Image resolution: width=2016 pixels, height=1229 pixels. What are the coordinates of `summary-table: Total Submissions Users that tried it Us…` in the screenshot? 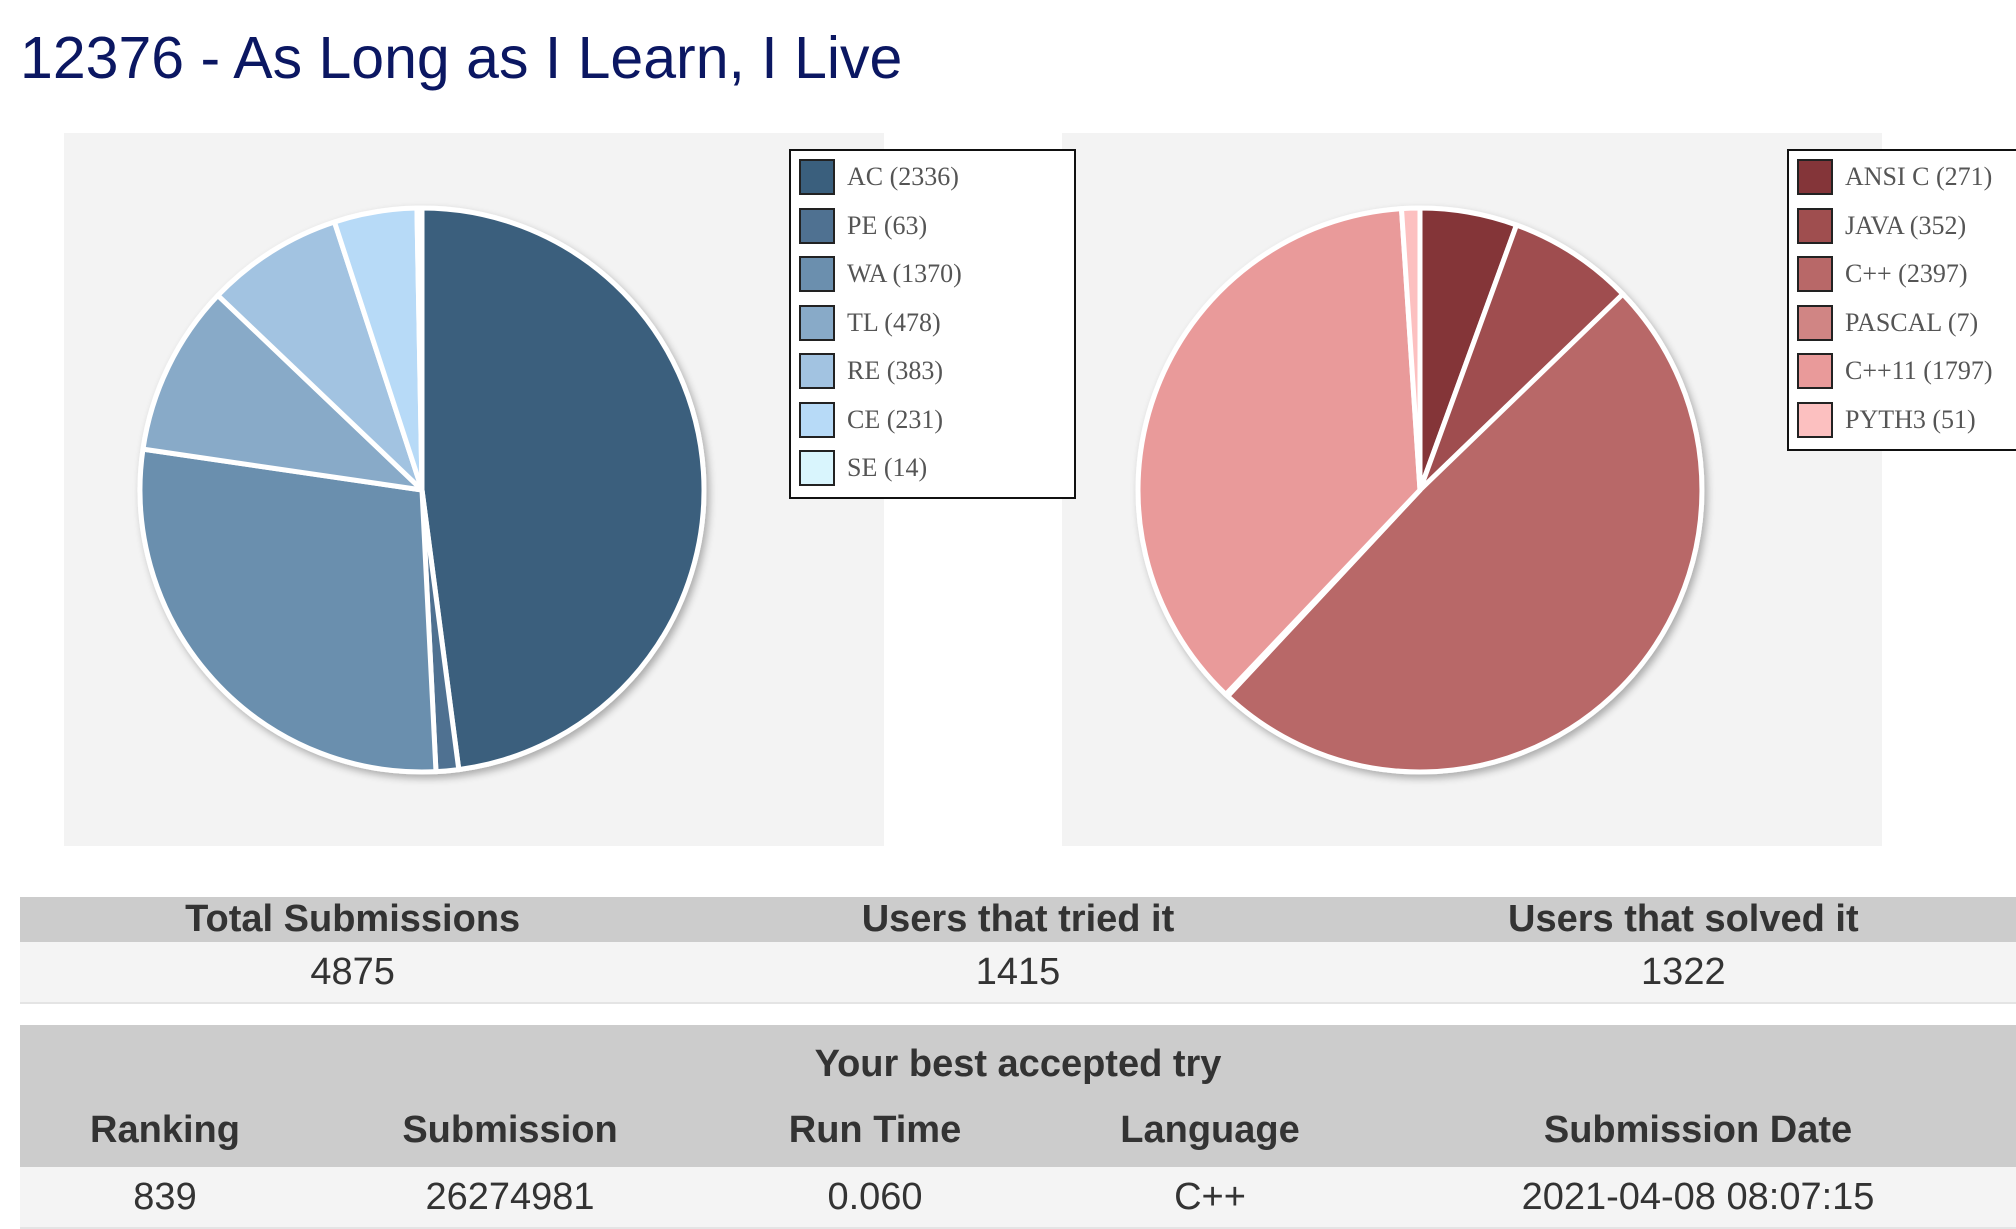 It's located at (1018, 950).